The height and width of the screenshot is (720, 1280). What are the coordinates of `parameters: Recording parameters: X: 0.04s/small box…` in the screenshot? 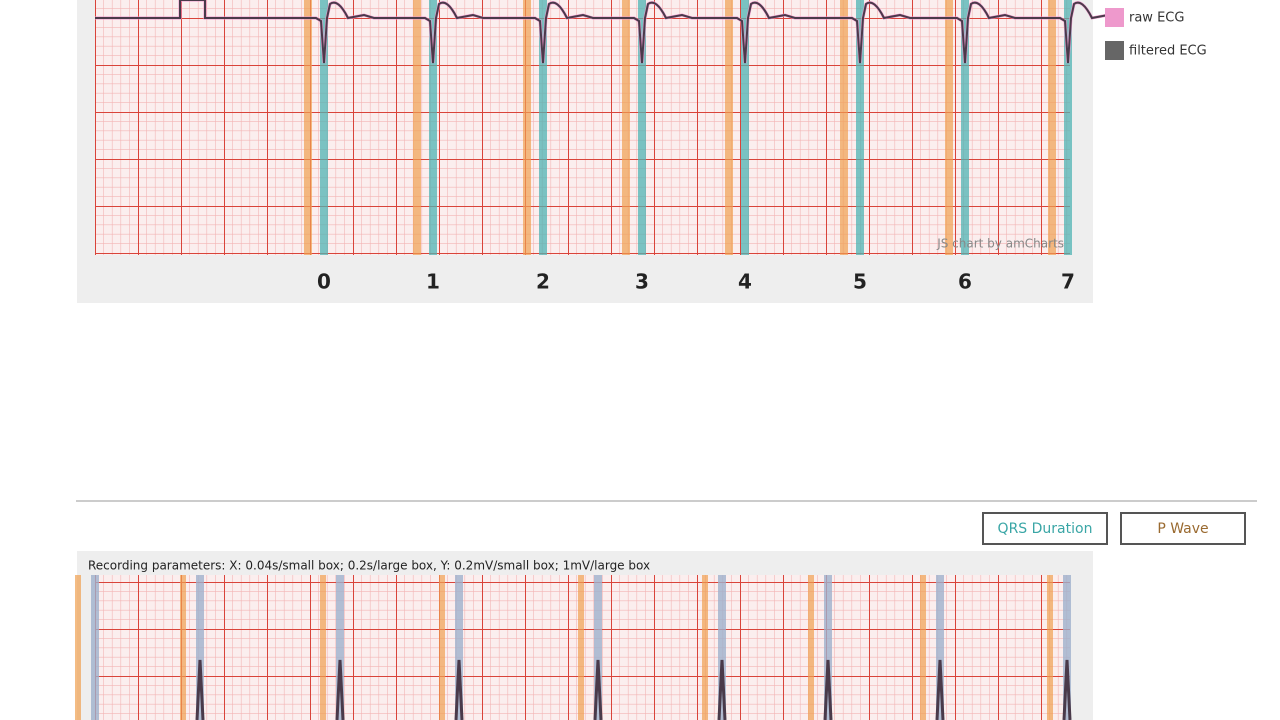 It's located at (369, 566).